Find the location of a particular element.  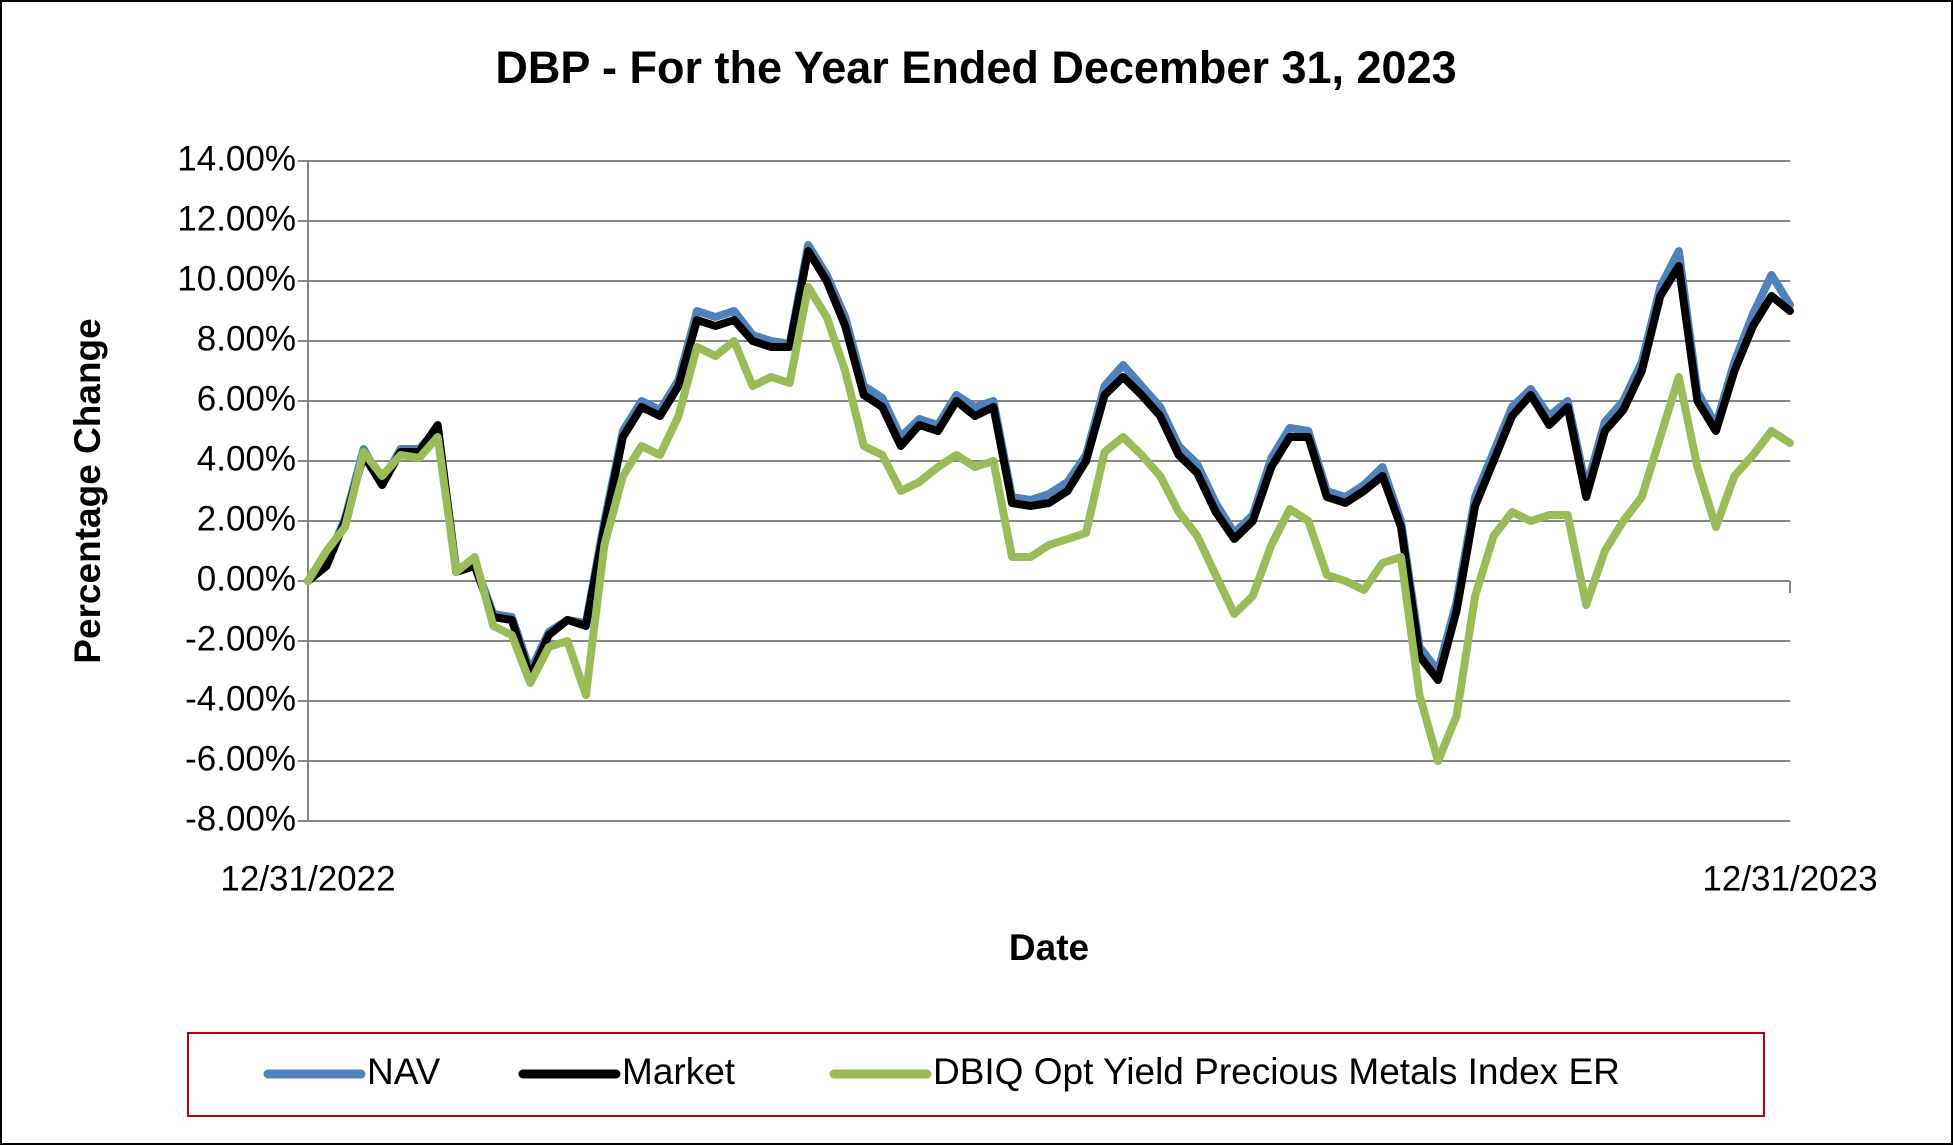

y-tick-label: -2.00% is located at coordinates (240, 638).